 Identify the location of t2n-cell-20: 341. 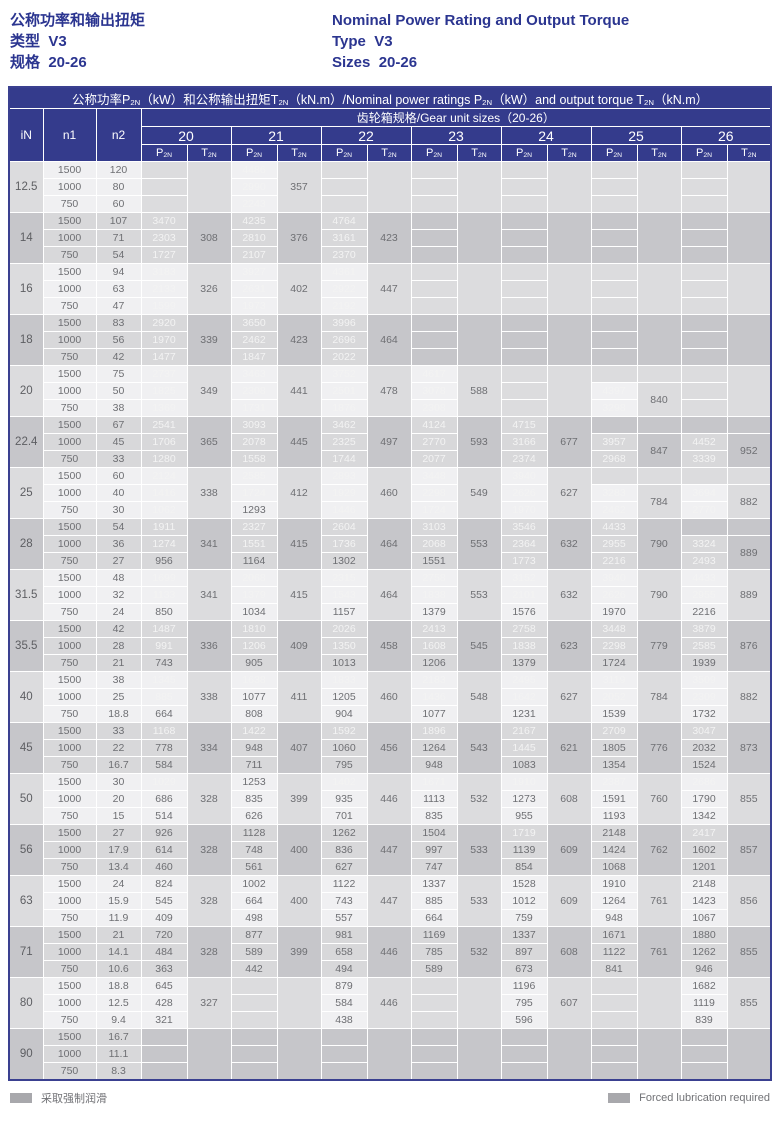
(209, 544).